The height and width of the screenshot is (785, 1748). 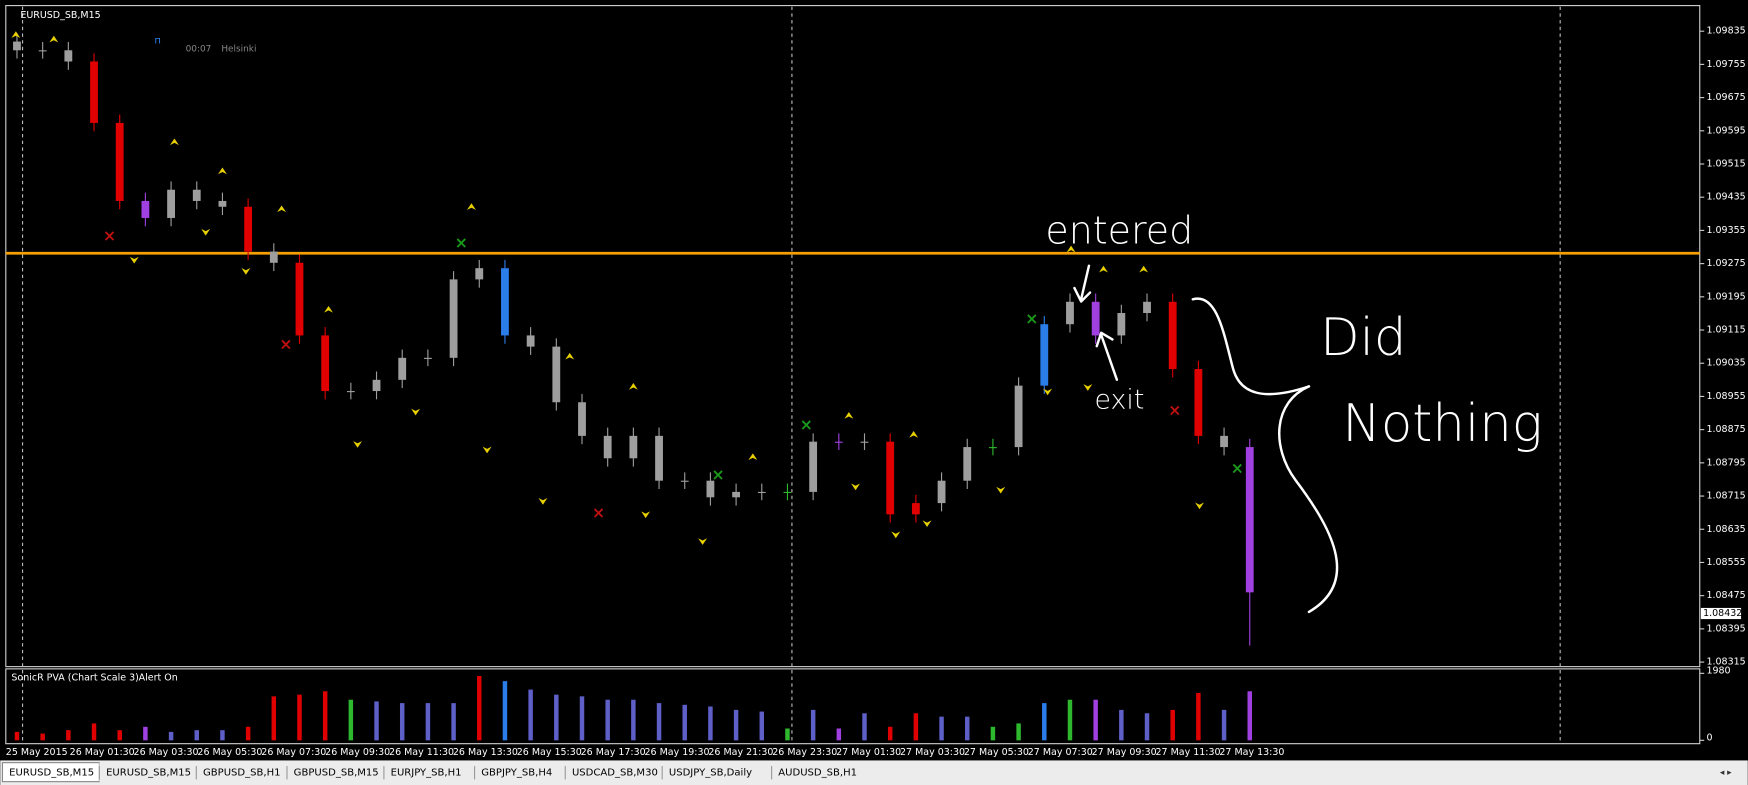 I want to click on y-tick-label: 1.09355, so click(x=1725, y=230).